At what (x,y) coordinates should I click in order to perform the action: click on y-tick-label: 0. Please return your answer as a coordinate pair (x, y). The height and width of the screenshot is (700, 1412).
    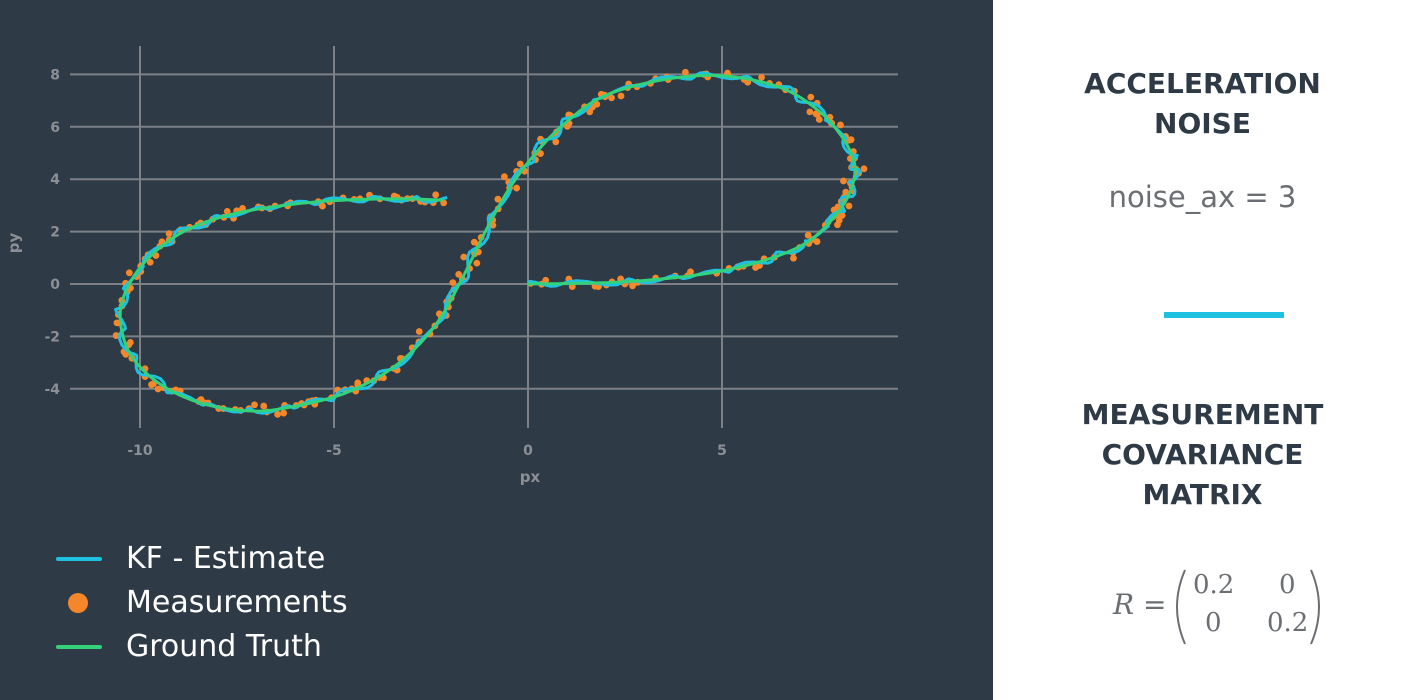
    Looking at the image, I should click on (55, 285).